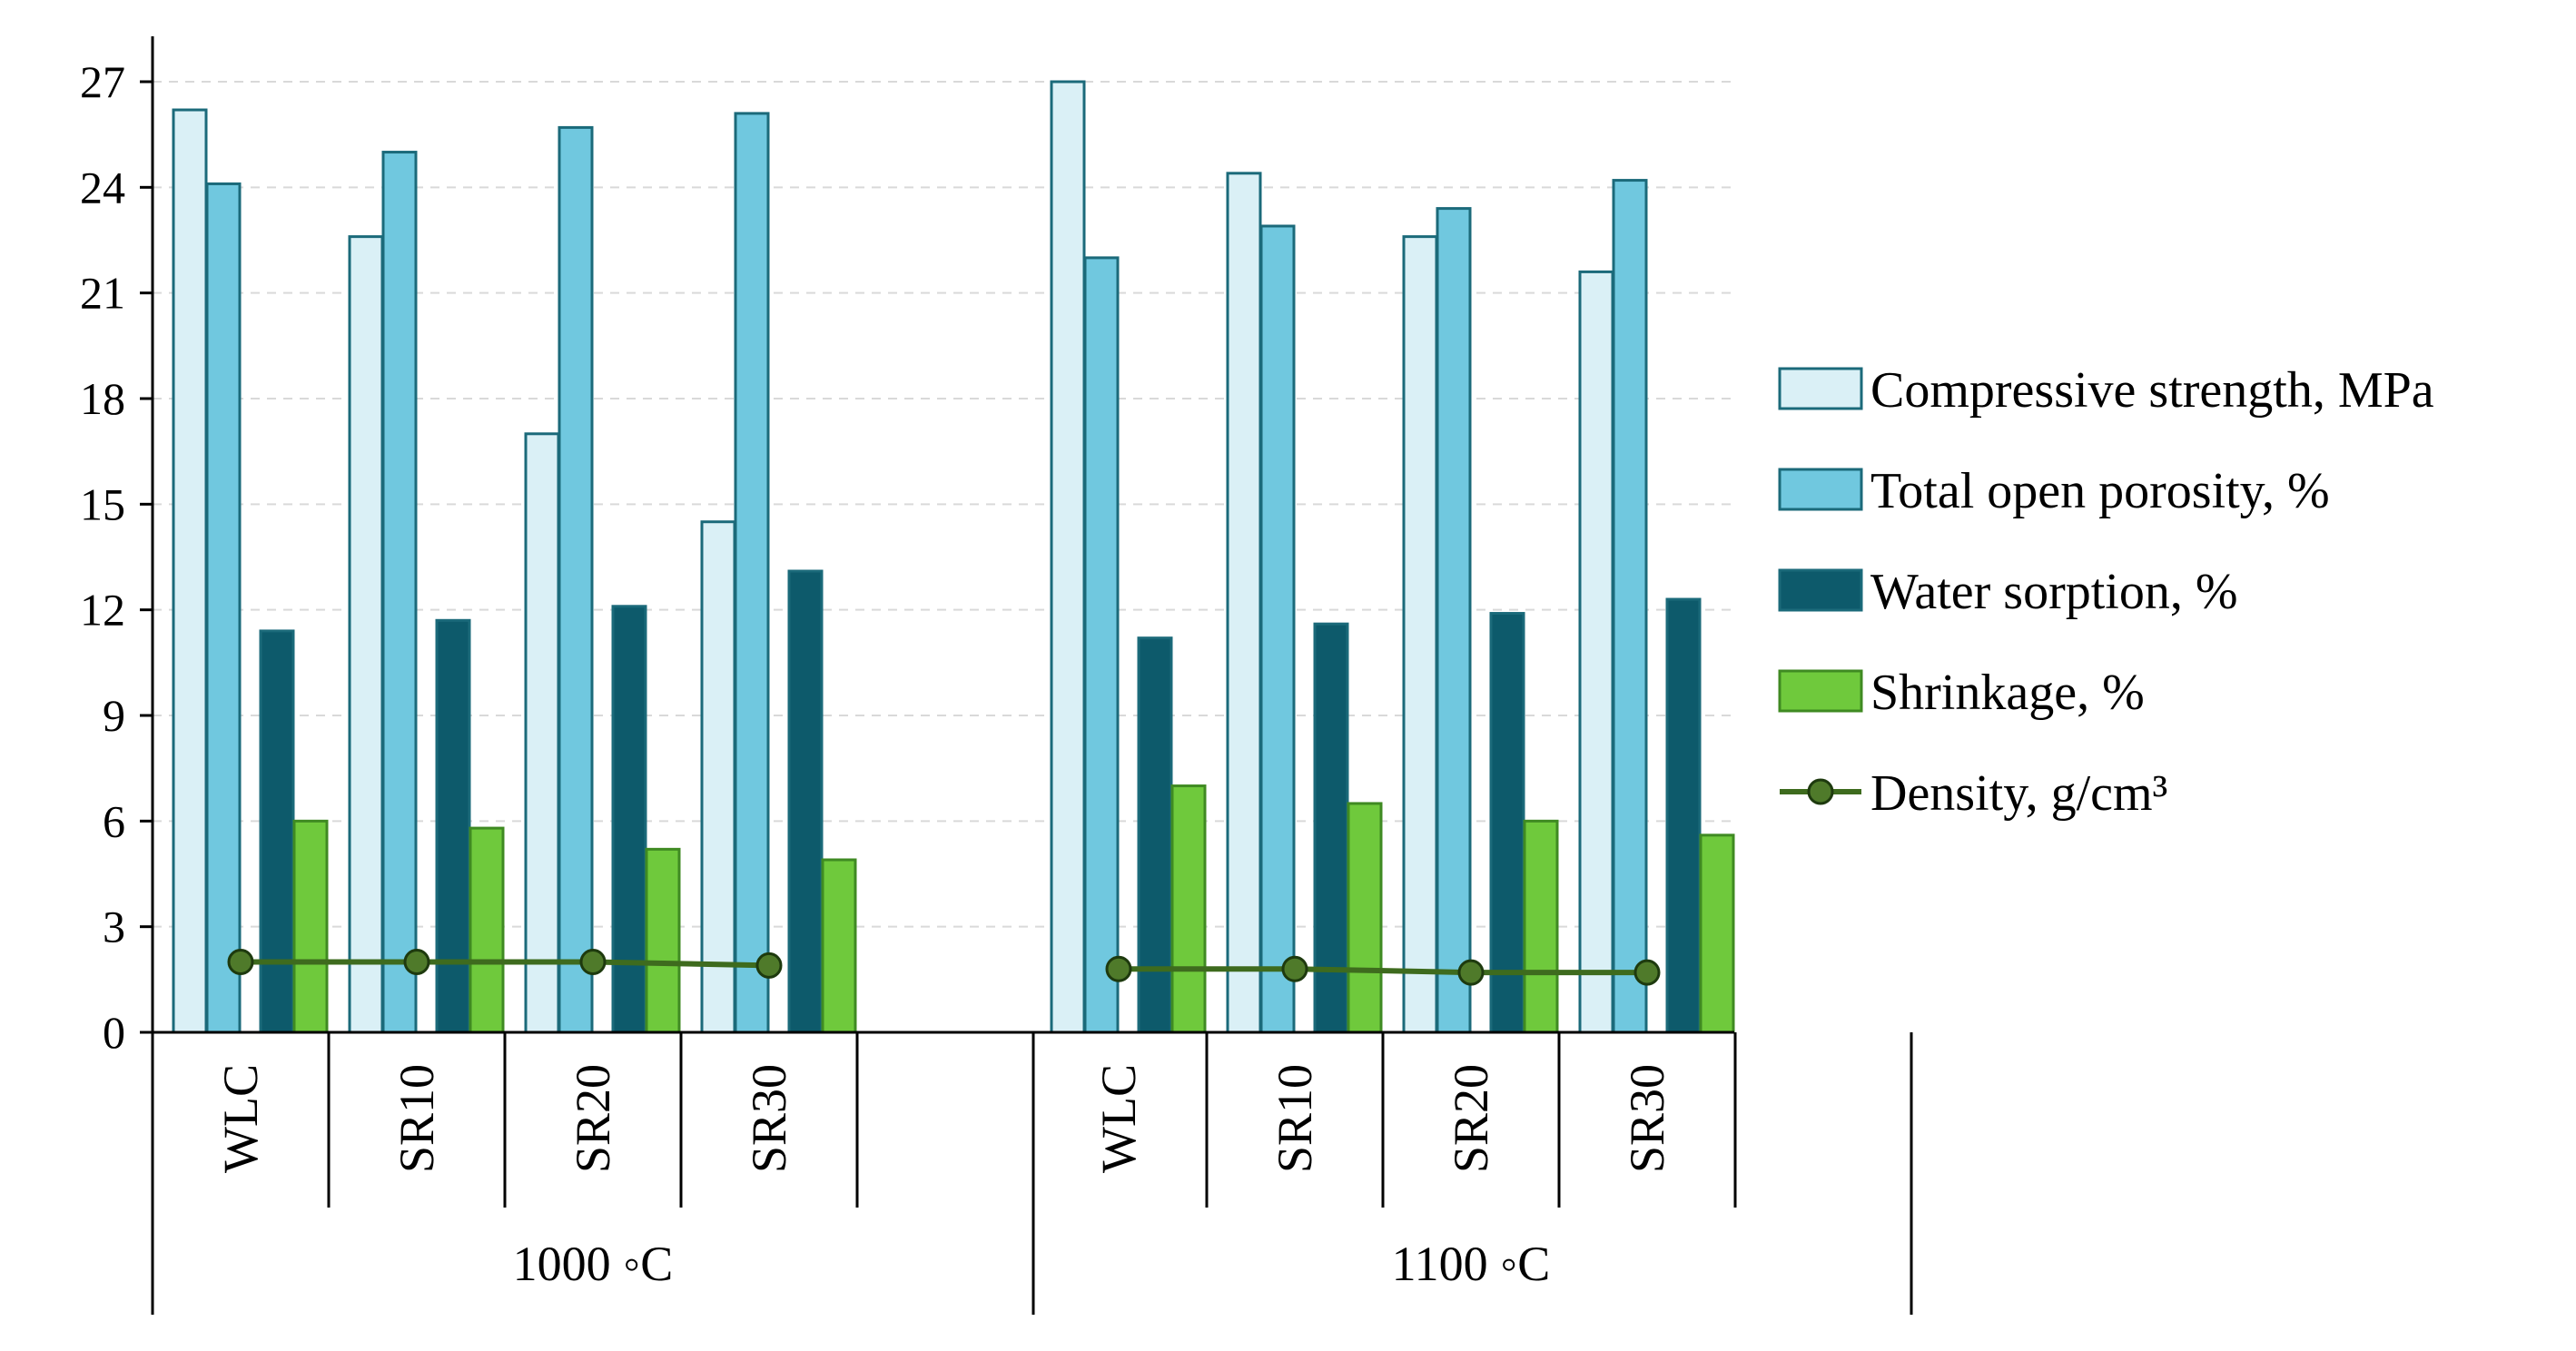  Describe the element at coordinates (944, 967) in the screenshot. I see `density-line` at that location.